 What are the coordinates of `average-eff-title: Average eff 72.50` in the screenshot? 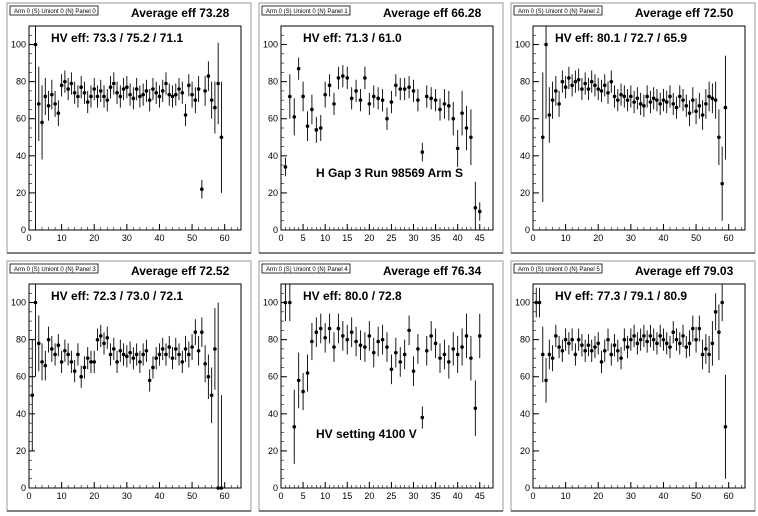 It's located at (684, 13).